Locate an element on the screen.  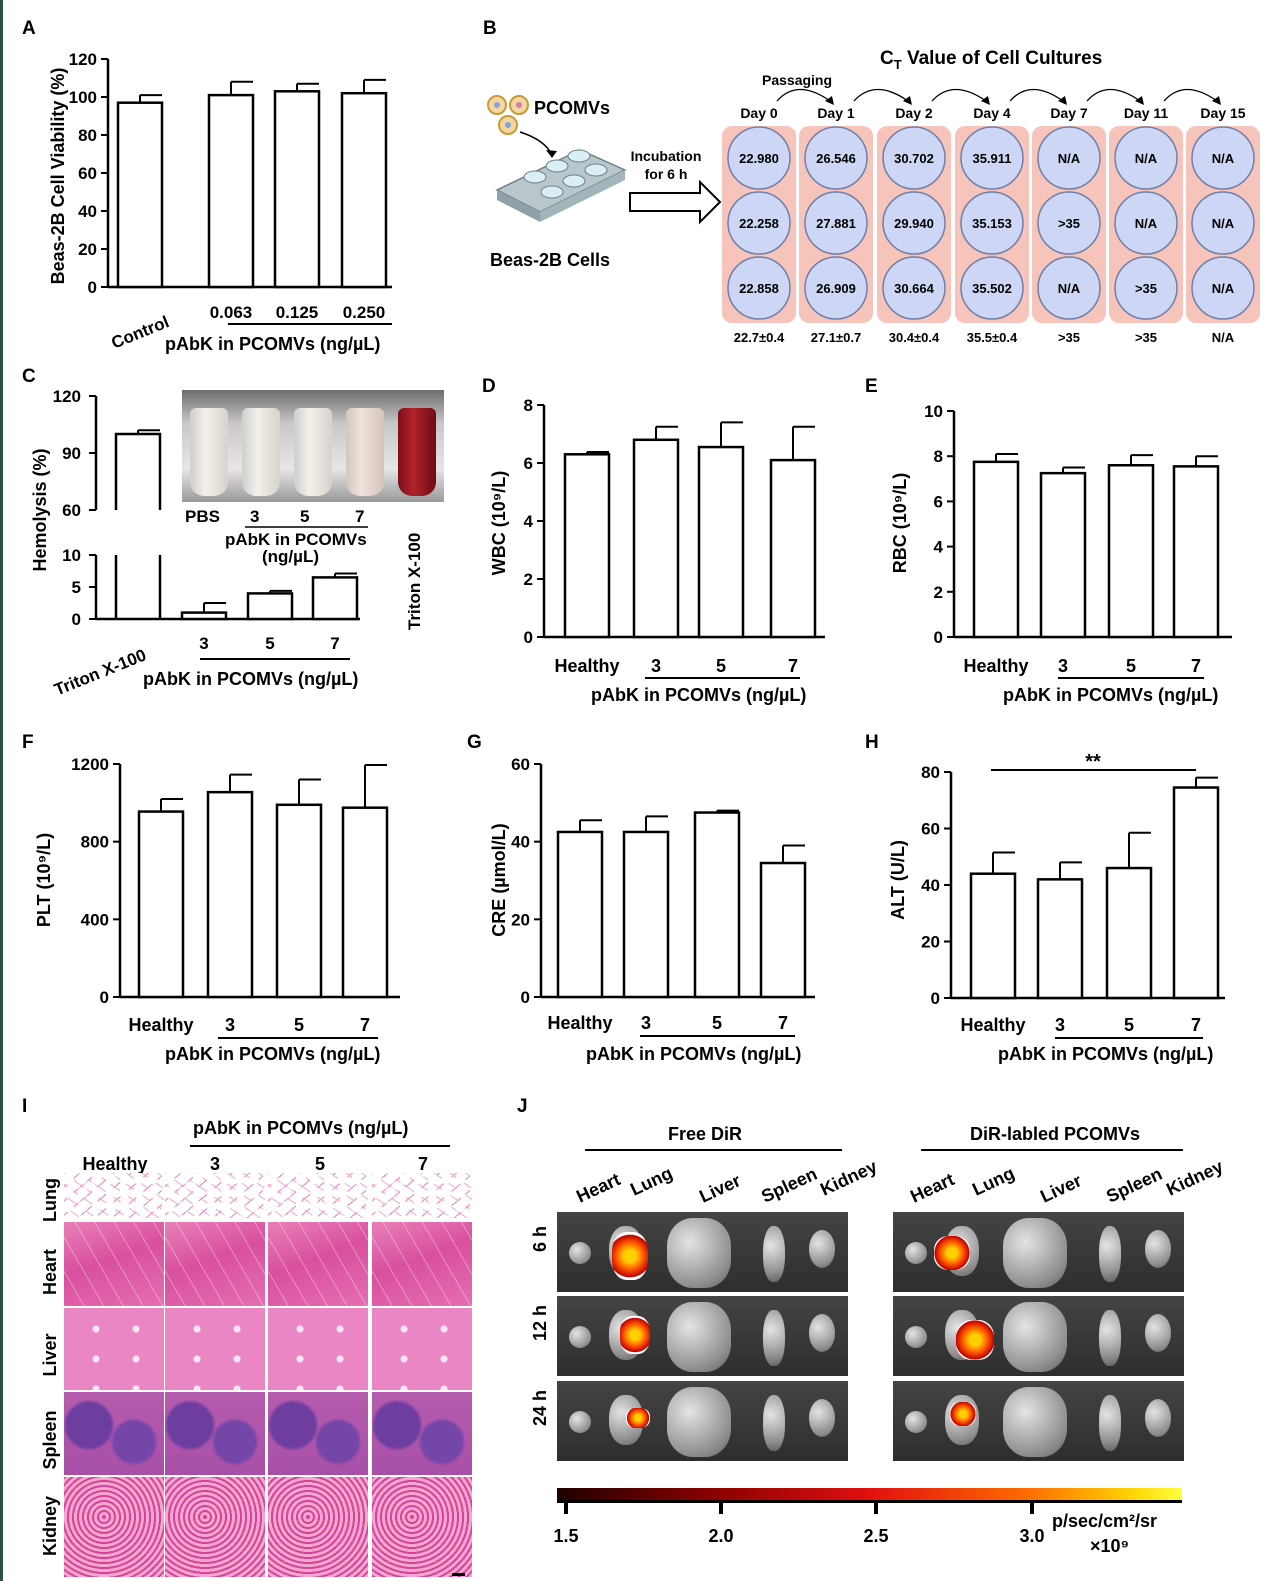
inset-label-1: pAbK in PCOMVs is located at coordinates (296, 539).